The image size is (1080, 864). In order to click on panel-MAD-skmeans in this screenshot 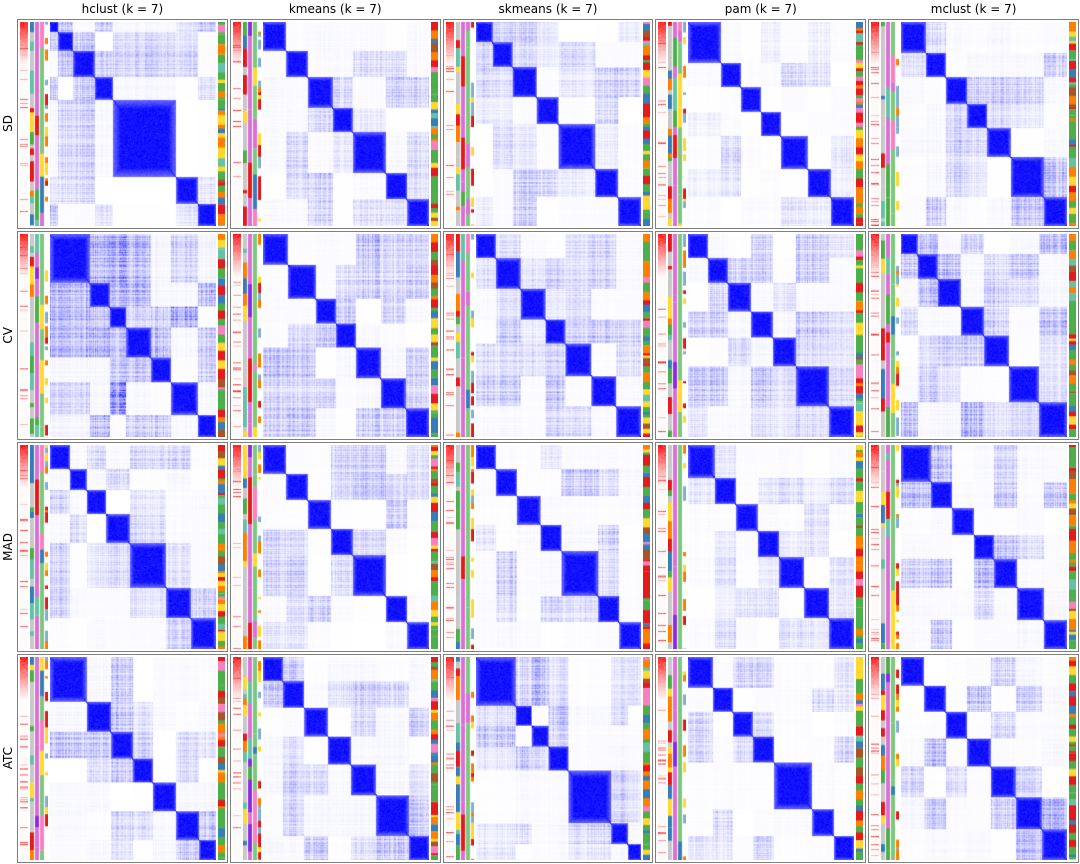, I will do `click(548, 547)`.